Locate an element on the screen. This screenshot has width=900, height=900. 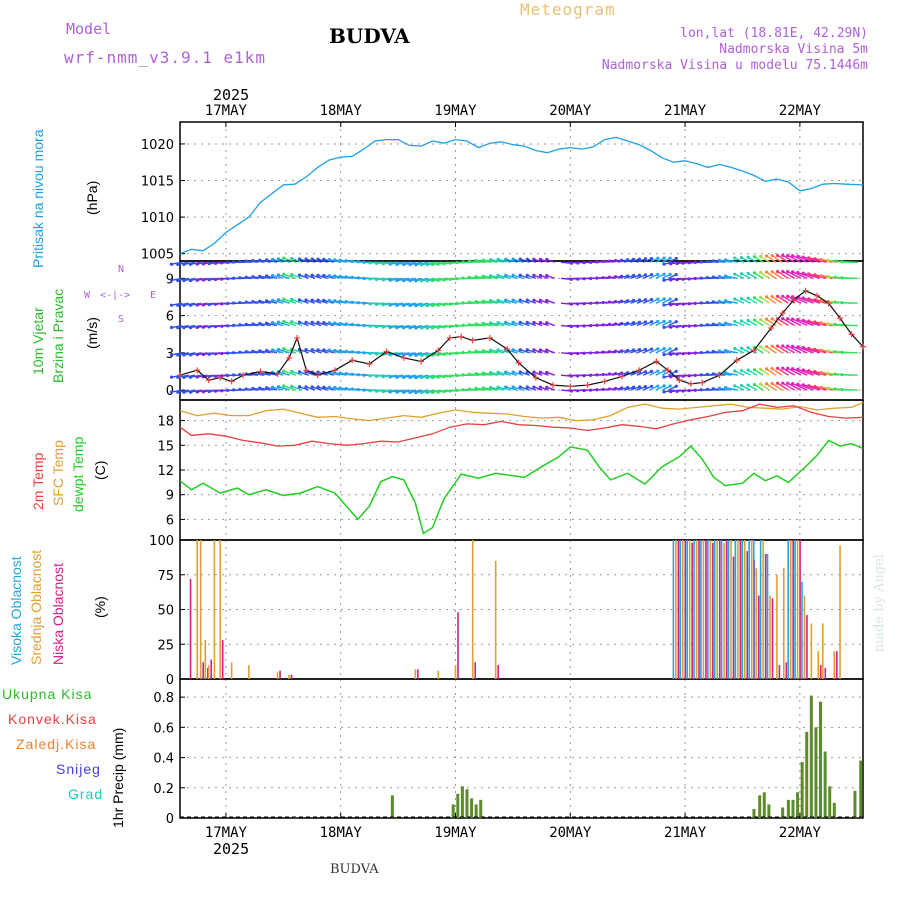
temp-unit: (C) is located at coordinates (100, 470).